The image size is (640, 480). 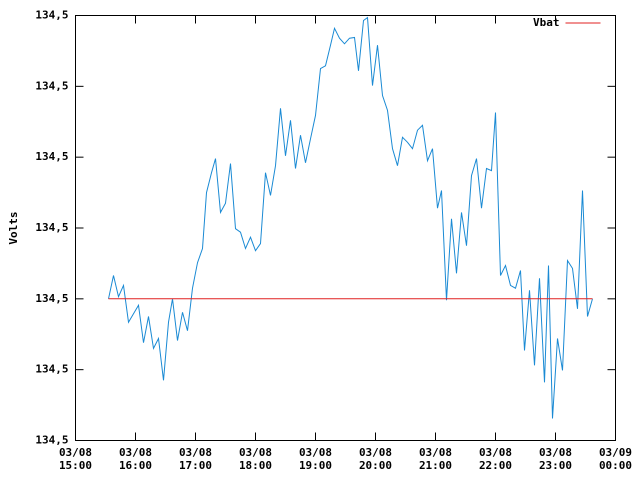 What do you see at coordinates (555, 465) in the screenshot?
I see `x-tick-label-line: 23:00` at bounding box center [555, 465].